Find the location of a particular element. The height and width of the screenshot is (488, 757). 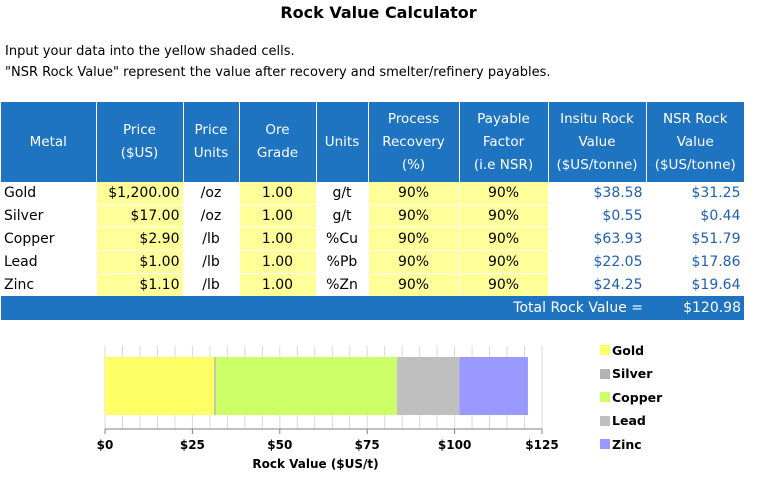

page-title: Rock Value Calculator is located at coordinates (378, 12).